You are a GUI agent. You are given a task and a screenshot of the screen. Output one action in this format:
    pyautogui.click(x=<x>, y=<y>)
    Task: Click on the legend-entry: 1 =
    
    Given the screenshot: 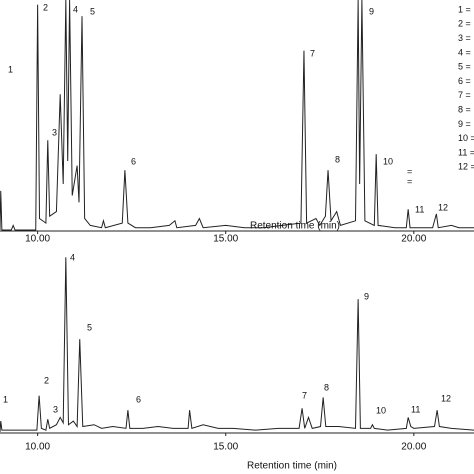 What is the action you would take?
    pyautogui.click(x=464, y=9)
    